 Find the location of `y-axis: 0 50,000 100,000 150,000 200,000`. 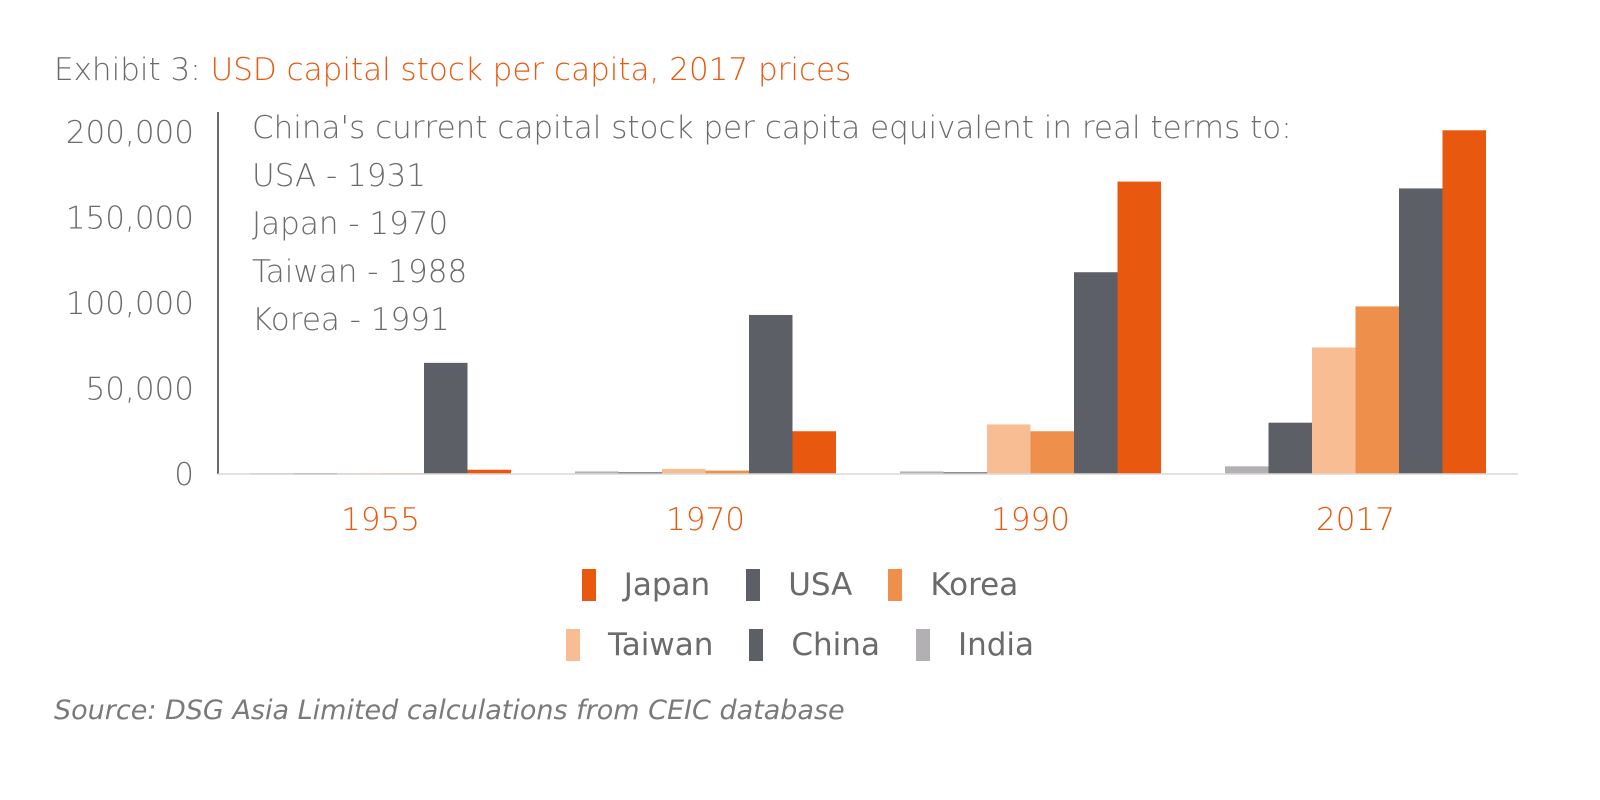

y-axis: 0 50,000 100,000 150,000 200,000 is located at coordinates (142, 302).